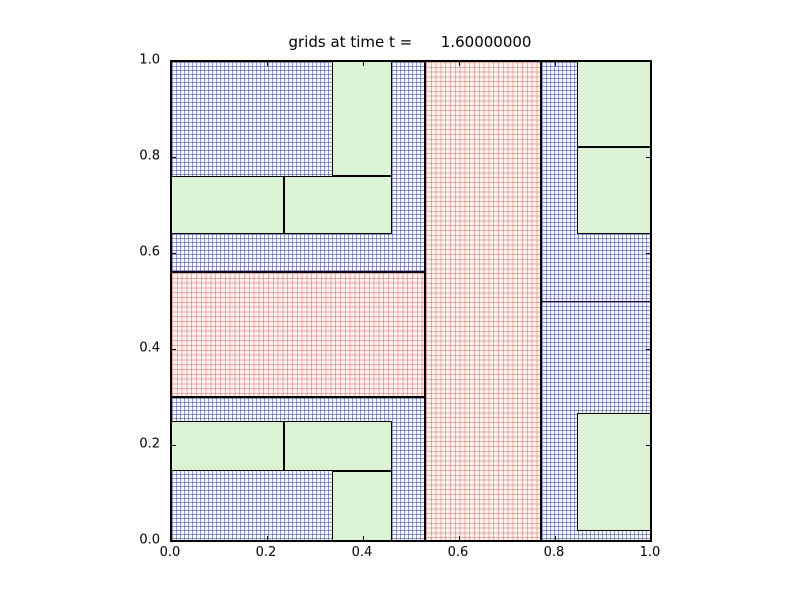 This screenshot has width=800, height=600. I want to click on plot-title: grids at time t = 1.60000000, so click(410, 42).